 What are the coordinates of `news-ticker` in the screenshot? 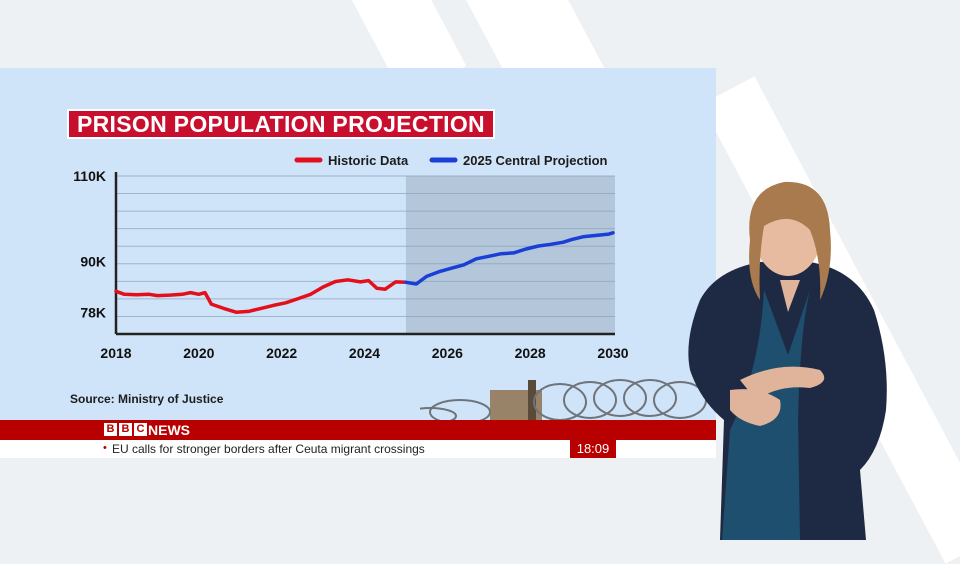 It's located at (358, 449).